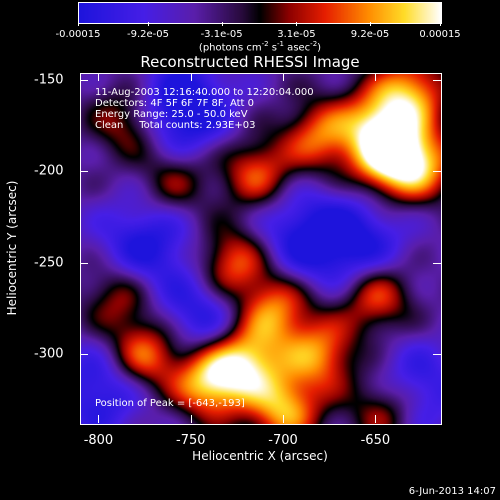 The image size is (500, 500). Describe the element at coordinates (175, 103) in the screenshot. I see `detectors-label: Detectors: 4F 5F 6F 7F 8F, Att 0` at that location.